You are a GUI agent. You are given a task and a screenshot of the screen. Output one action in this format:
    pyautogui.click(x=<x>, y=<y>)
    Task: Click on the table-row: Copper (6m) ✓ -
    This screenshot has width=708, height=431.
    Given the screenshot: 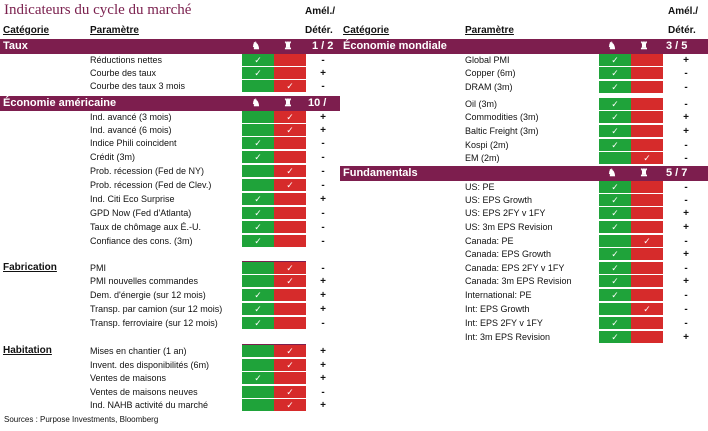 What is the action you would take?
    pyautogui.click(x=354, y=73)
    